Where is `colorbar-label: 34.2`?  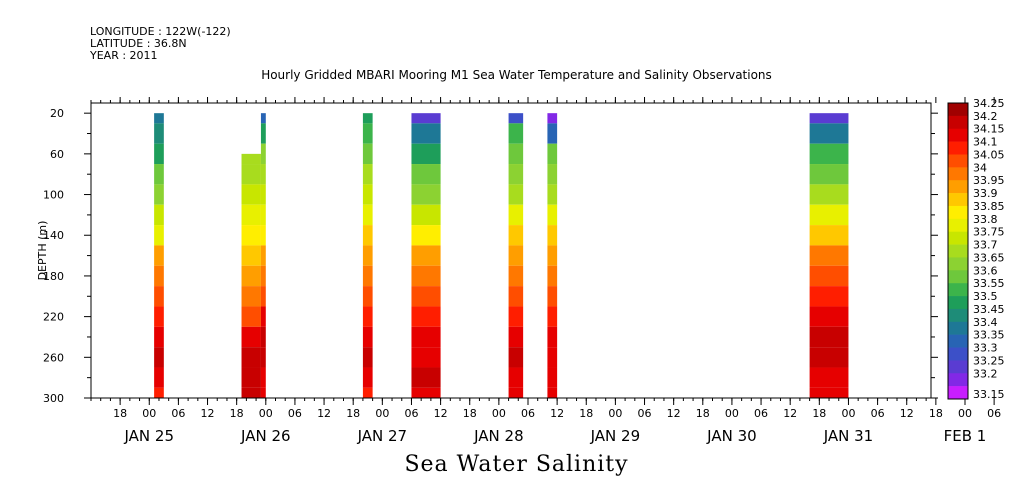 colorbar-label: 34.2 is located at coordinates (985, 116).